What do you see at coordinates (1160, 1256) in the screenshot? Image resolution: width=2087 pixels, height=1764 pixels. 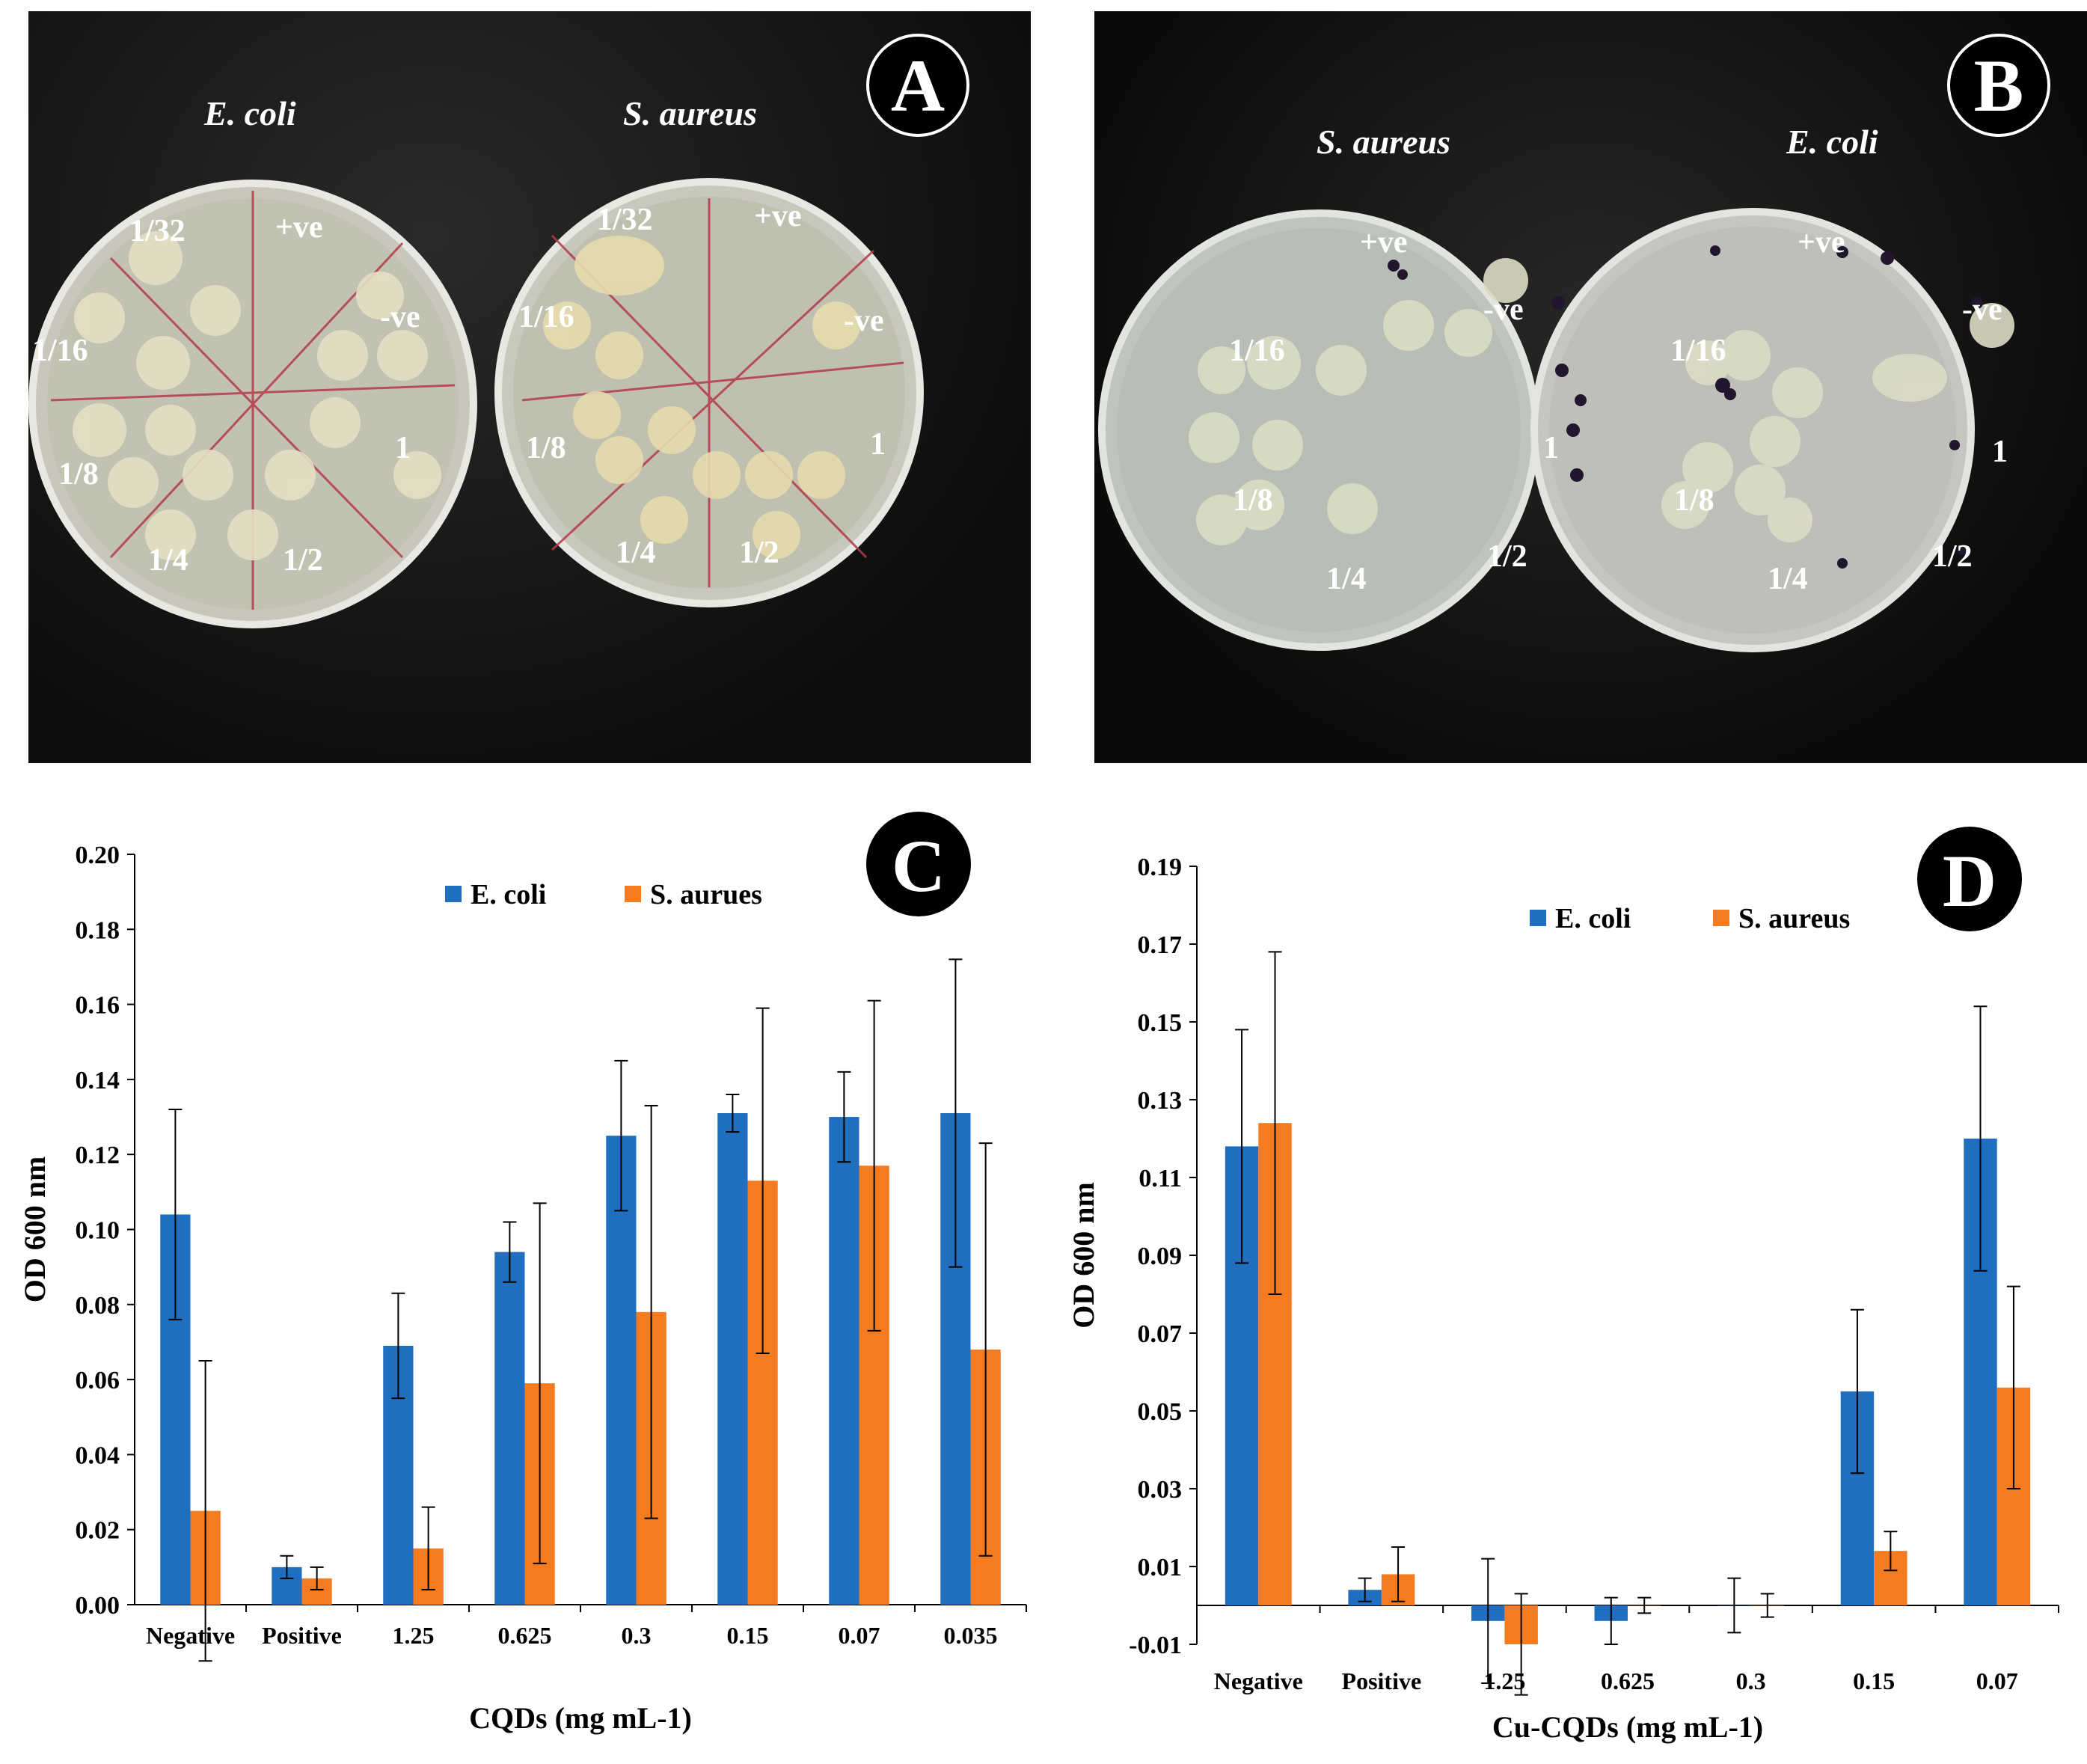 I see `y-tick-label: 0.09` at bounding box center [1160, 1256].